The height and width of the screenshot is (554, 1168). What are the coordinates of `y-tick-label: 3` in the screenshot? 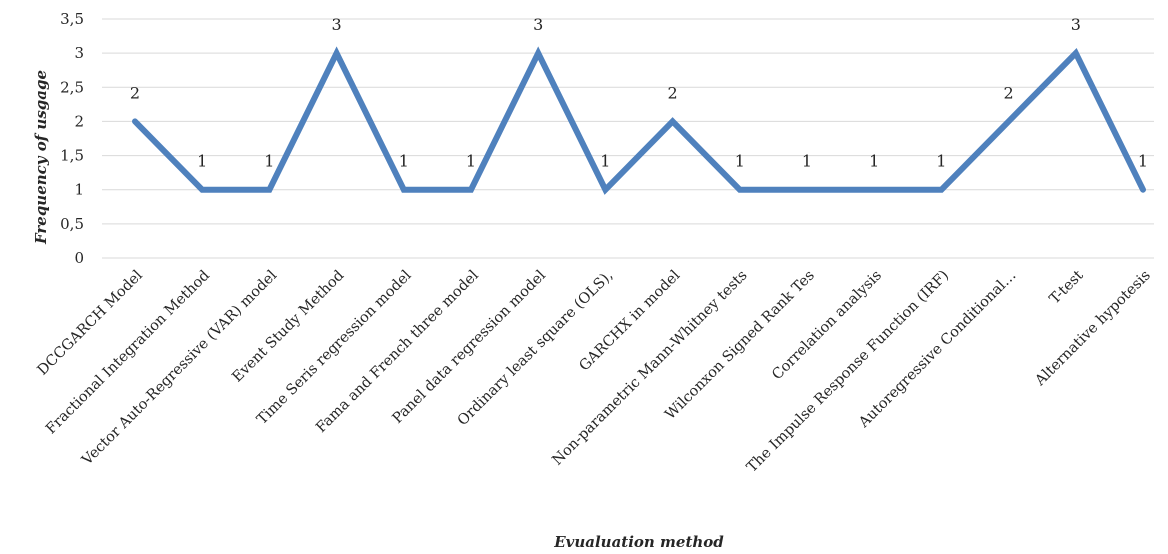 It's located at (79, 53).